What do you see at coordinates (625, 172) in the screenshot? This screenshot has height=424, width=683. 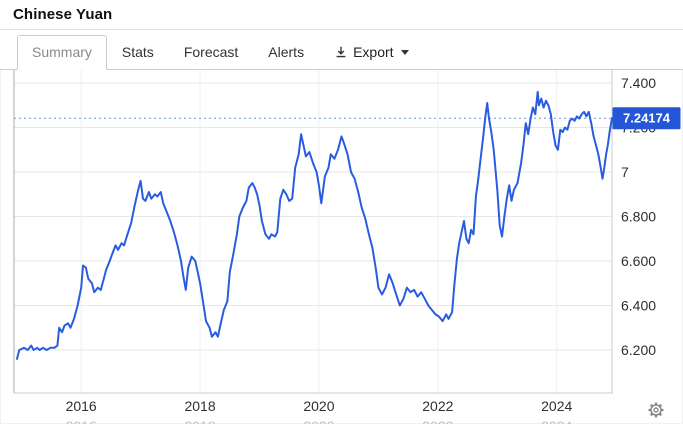 I see `y-axis-label: 7` at bounding box center [625, 172].